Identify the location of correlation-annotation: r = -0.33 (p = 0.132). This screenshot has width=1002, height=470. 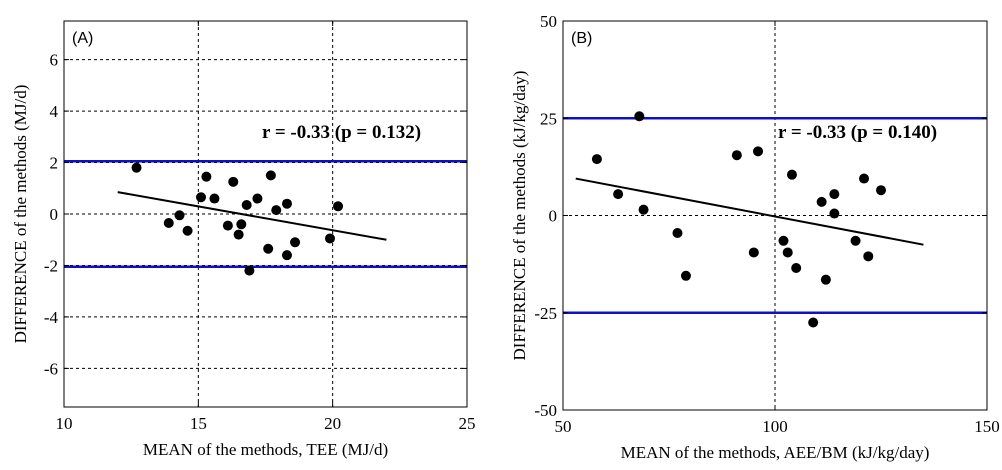
(341, 132).